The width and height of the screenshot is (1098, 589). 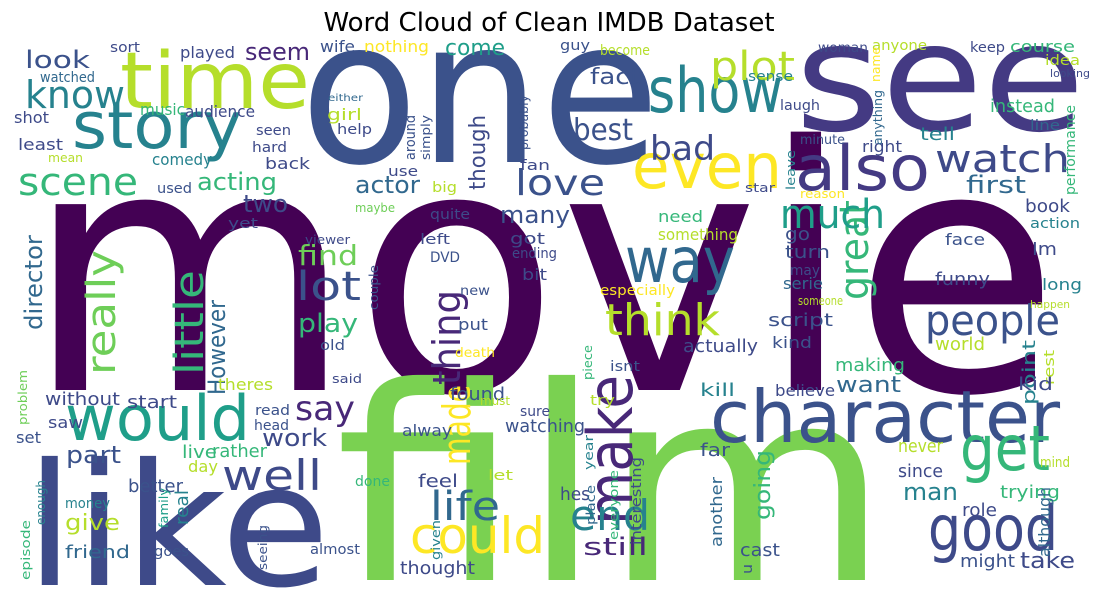 What do you see at coordinates (960, 344) in the screenshot?
I see `word: world` at bounding box center [960, 344].